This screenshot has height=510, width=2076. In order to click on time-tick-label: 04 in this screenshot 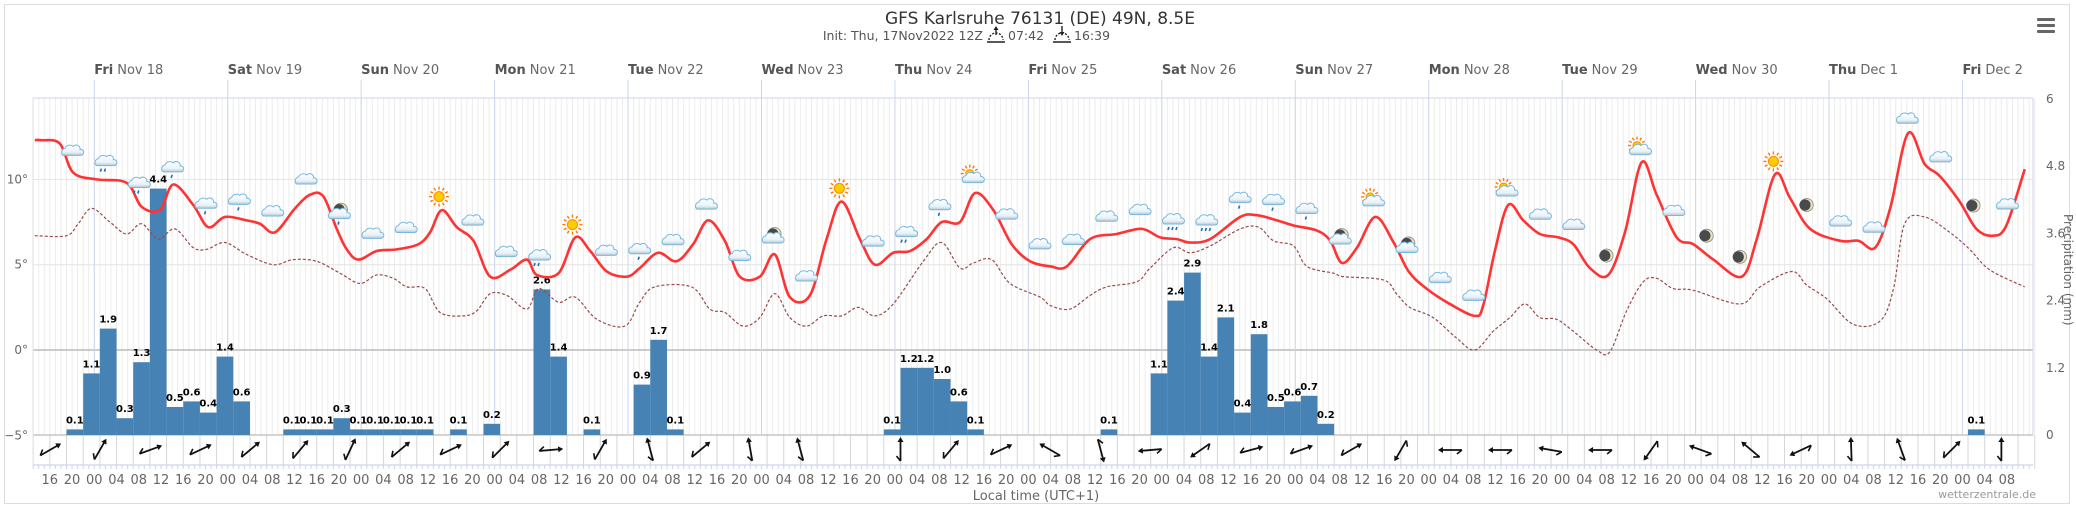, I will do `click(1451, 480)`.